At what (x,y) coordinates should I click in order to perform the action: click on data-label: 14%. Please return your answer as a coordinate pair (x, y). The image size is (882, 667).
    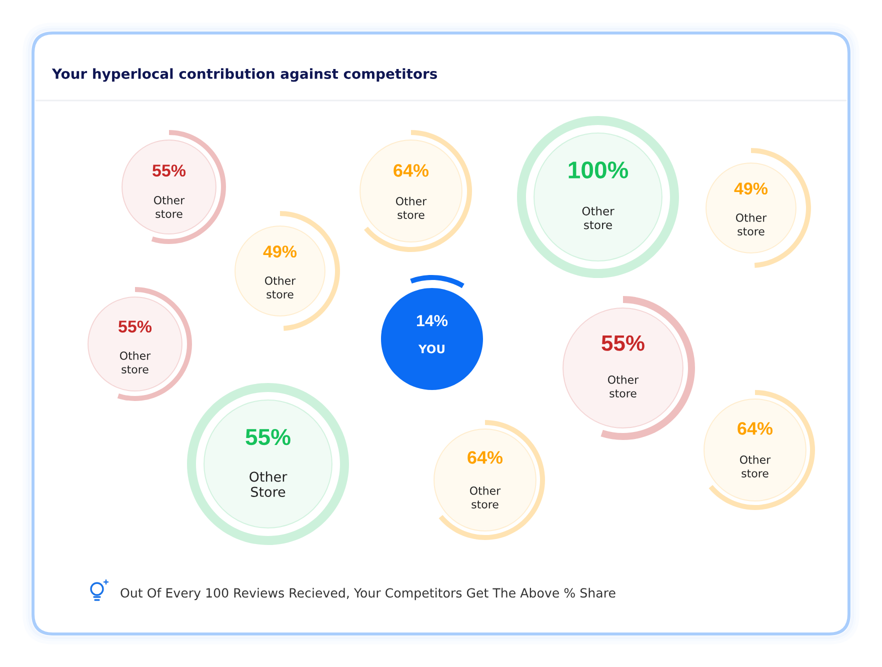
    Looking at the image, I should click on (432, 320).